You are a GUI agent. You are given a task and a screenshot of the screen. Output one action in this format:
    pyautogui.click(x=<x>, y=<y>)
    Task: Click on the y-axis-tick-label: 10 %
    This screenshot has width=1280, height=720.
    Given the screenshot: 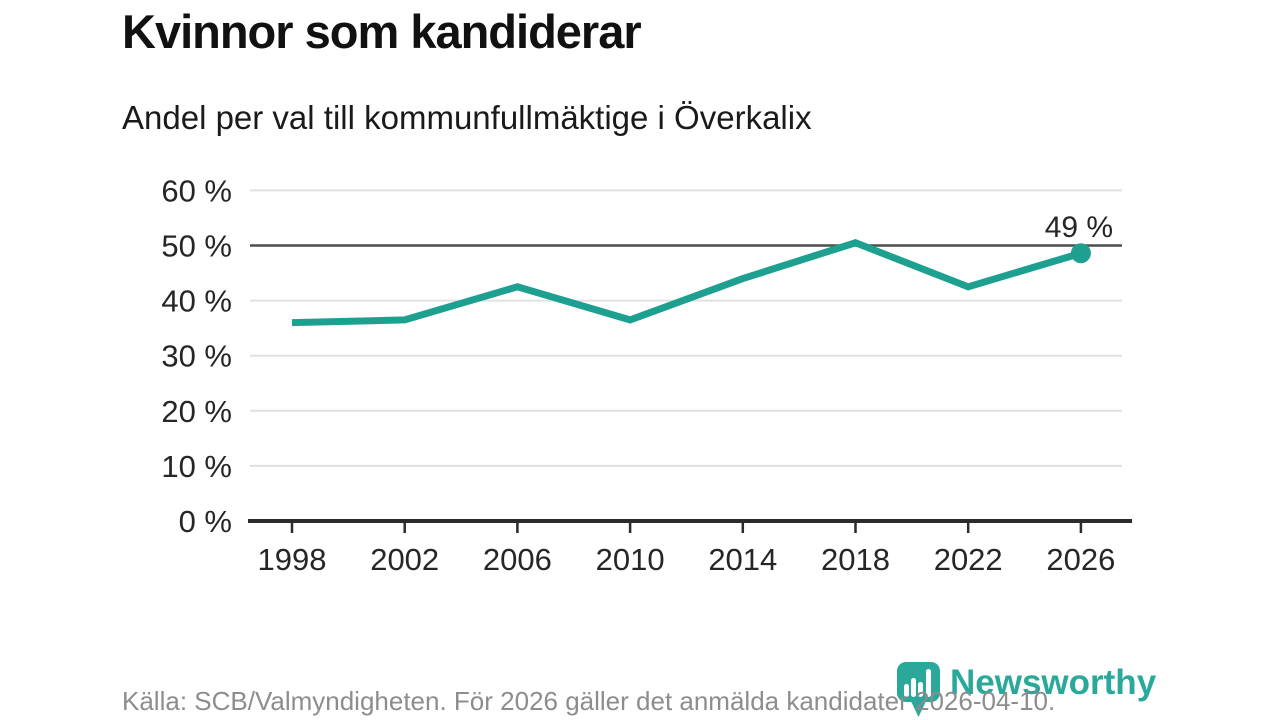 What is the action you would take?
    pyautogui.click(x=196, y=466)
    